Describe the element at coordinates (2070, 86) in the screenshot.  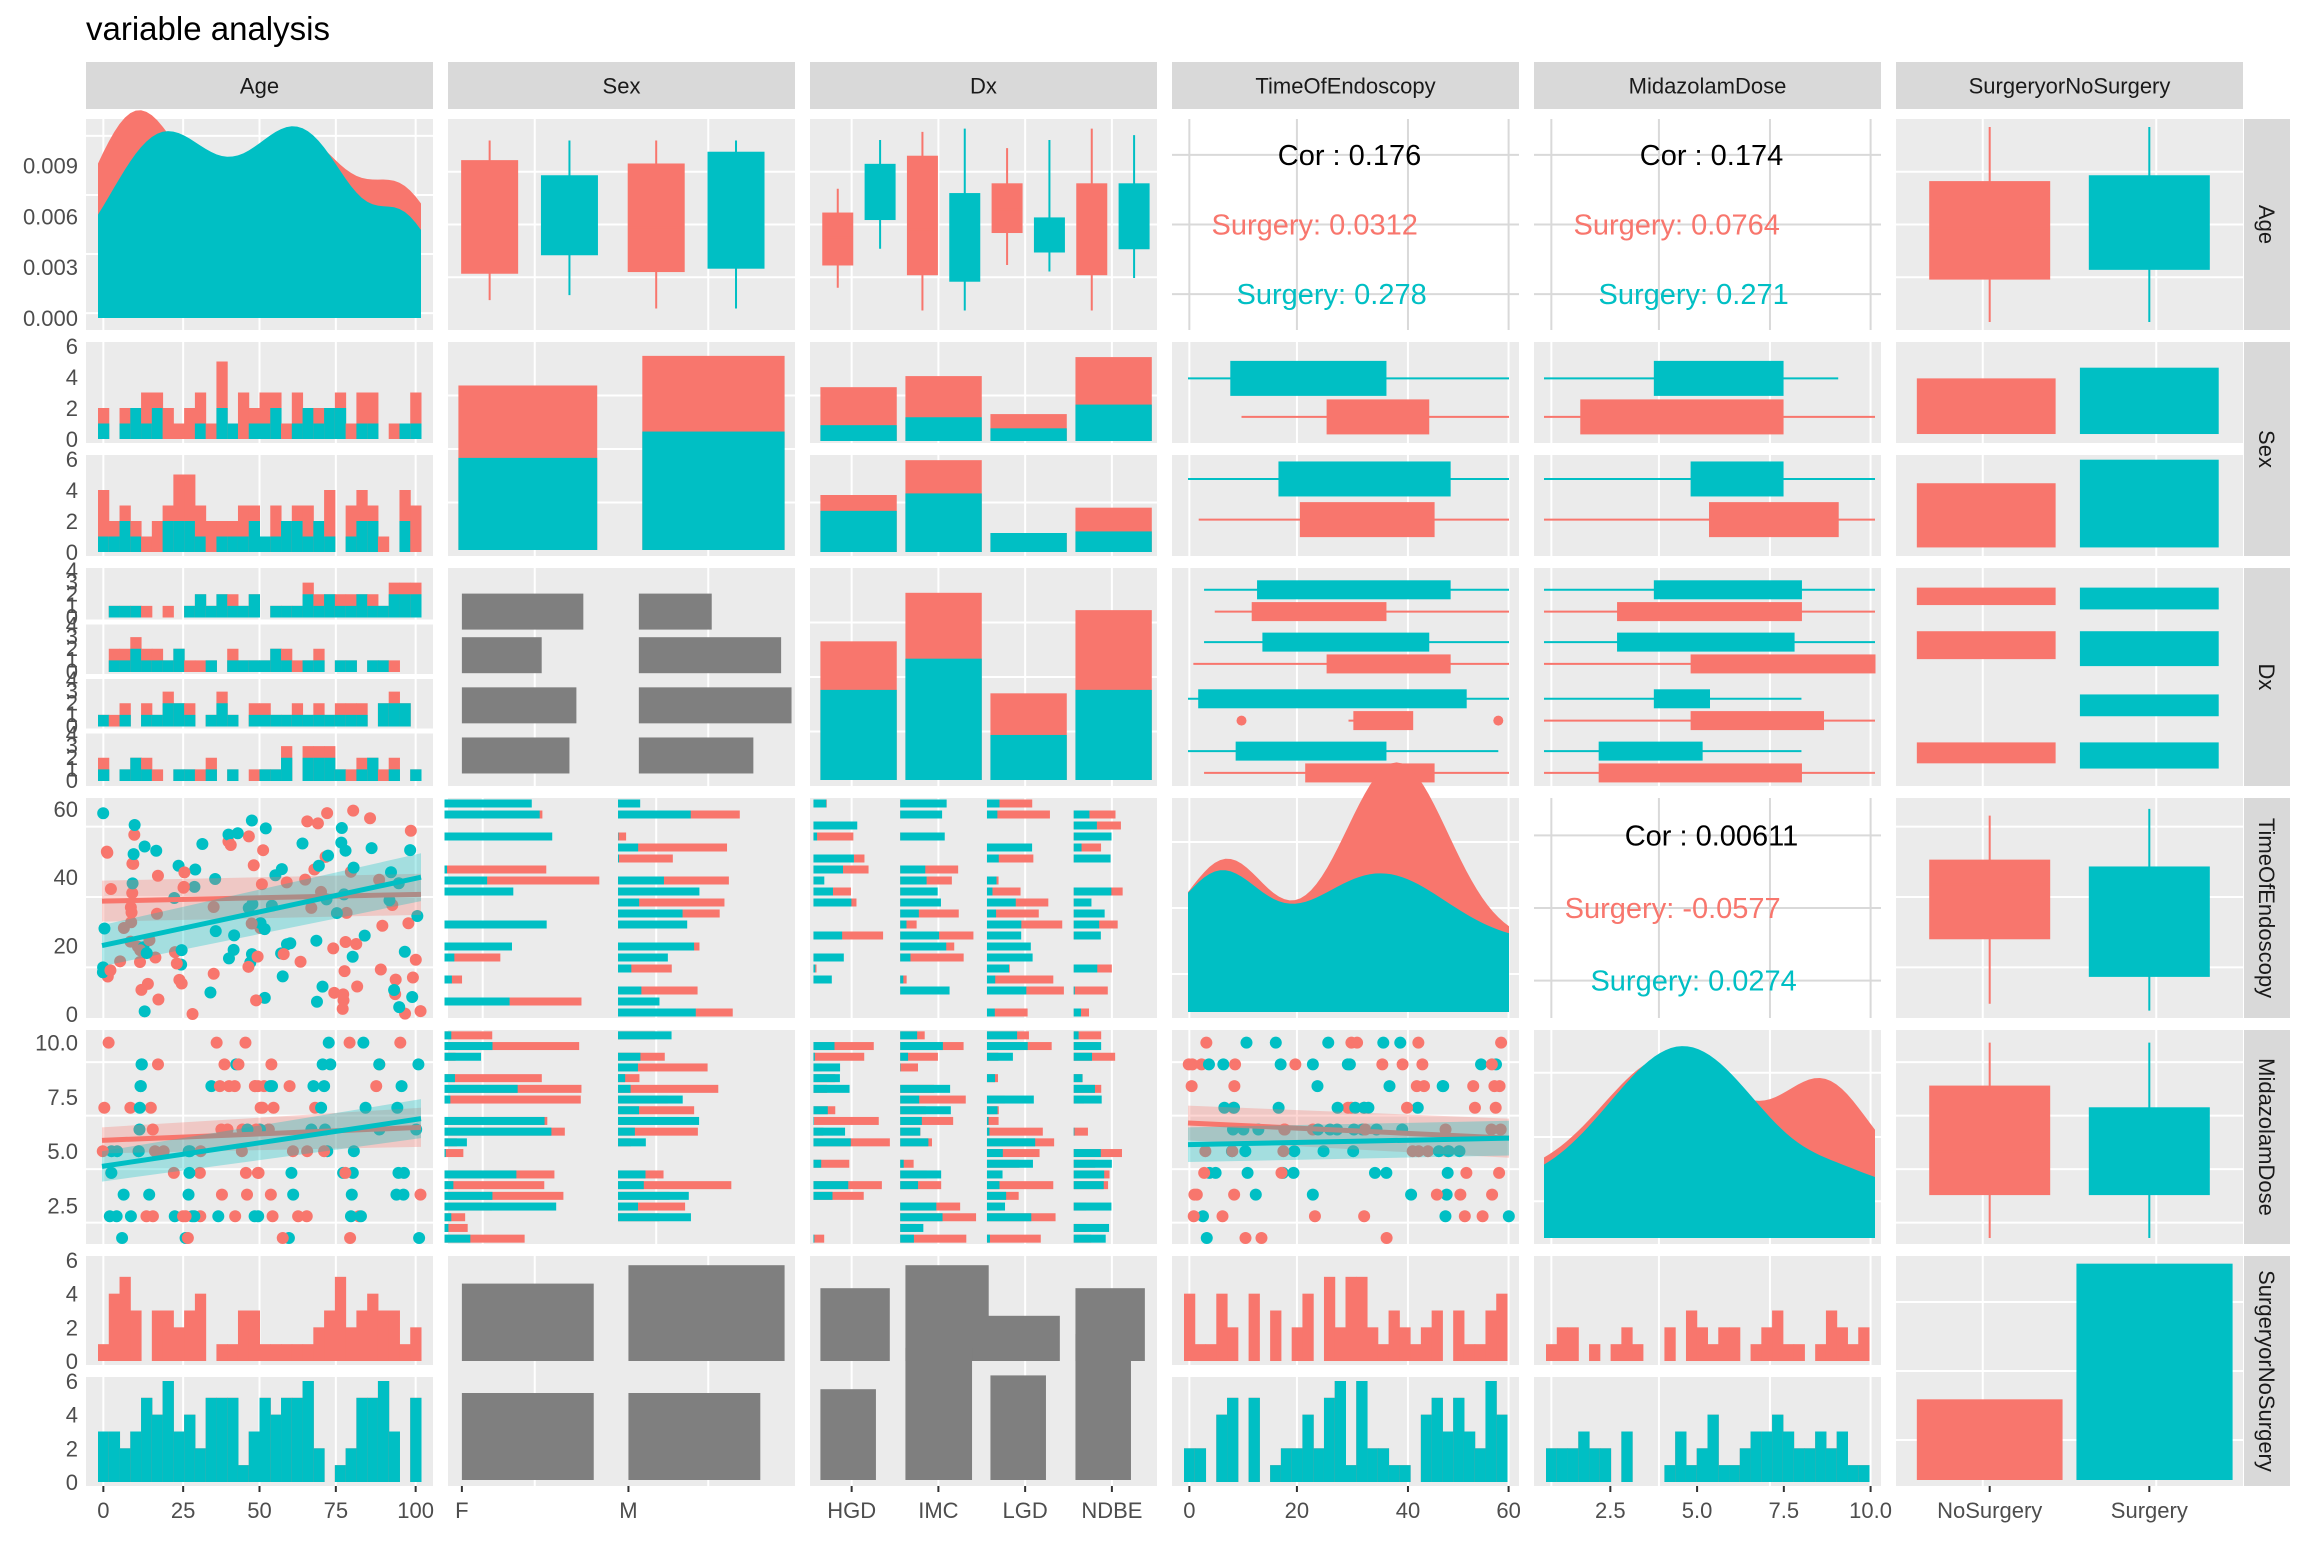
I see `column-strip-label: SurgeryorNoSurgery` at that location.